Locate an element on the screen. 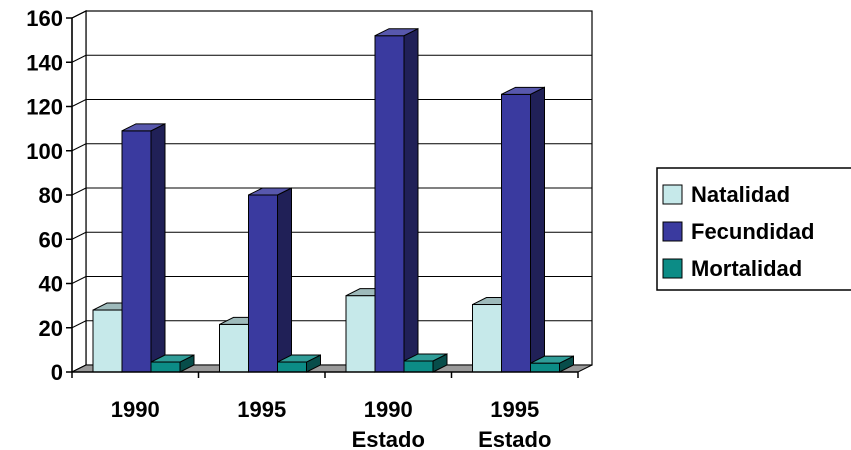  y-tick-label: 100 is located at coordinates (44, 151).